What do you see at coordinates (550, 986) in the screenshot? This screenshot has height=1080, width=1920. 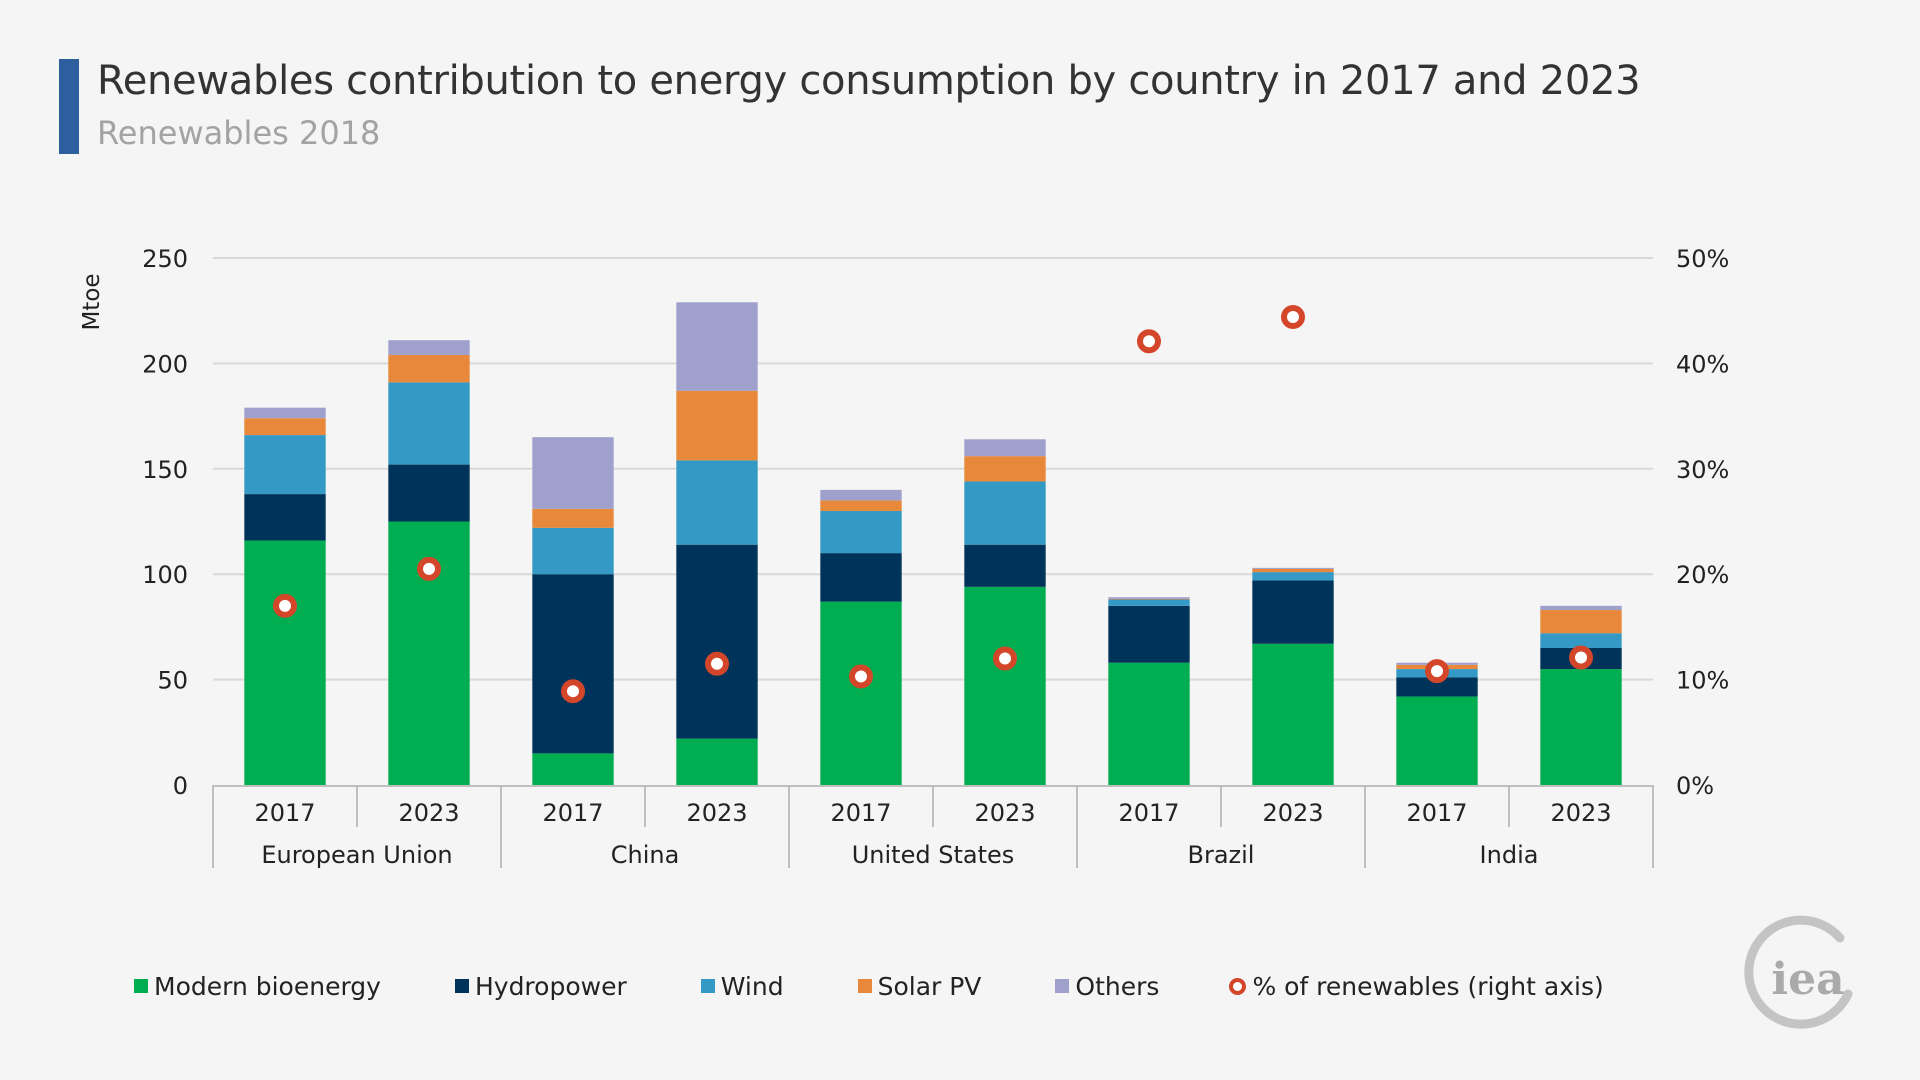 I see `legend-label: Hydropower` at bounding box center [550, 986].